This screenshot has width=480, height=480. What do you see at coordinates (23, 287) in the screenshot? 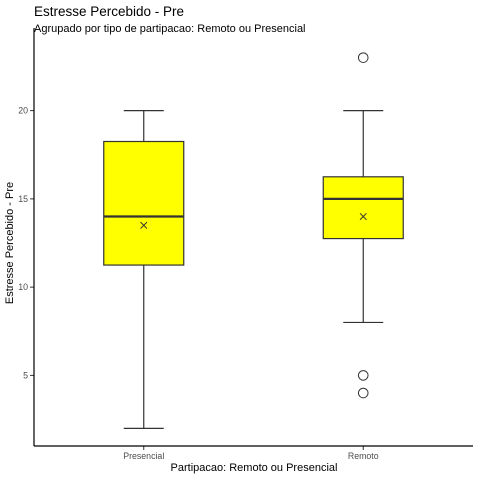
I see `y-tick-label: 10` at bounding box center [23, 287].